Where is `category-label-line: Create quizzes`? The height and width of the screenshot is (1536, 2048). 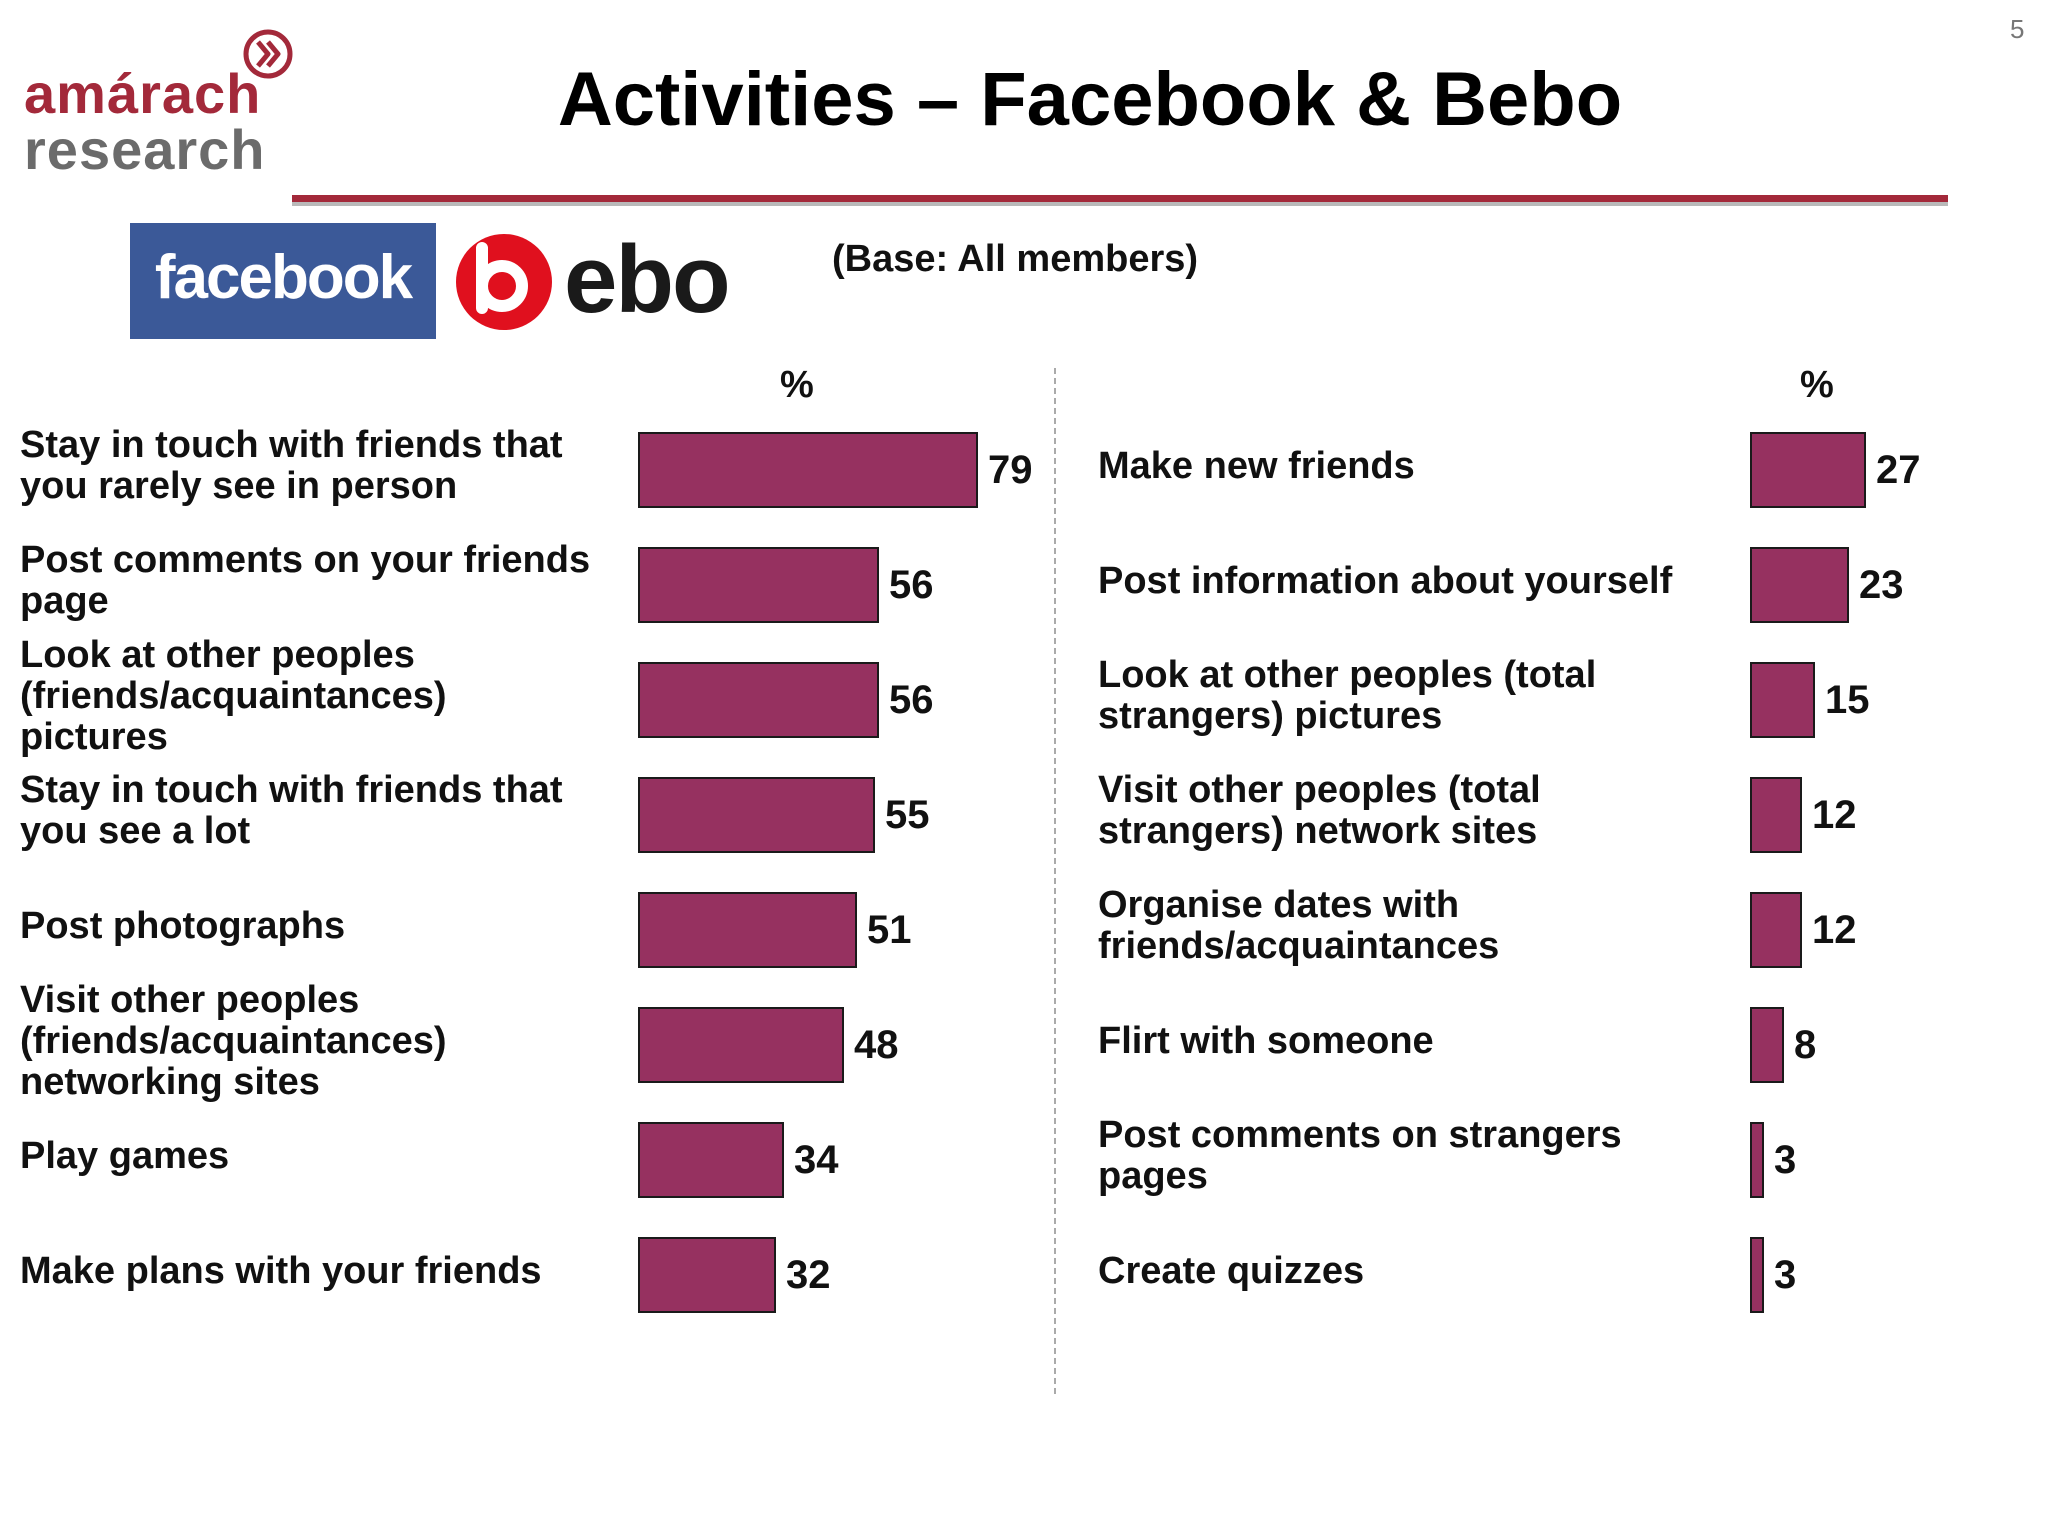 category-label-line: Create quizzes is located at coordinates (1231, 1271).